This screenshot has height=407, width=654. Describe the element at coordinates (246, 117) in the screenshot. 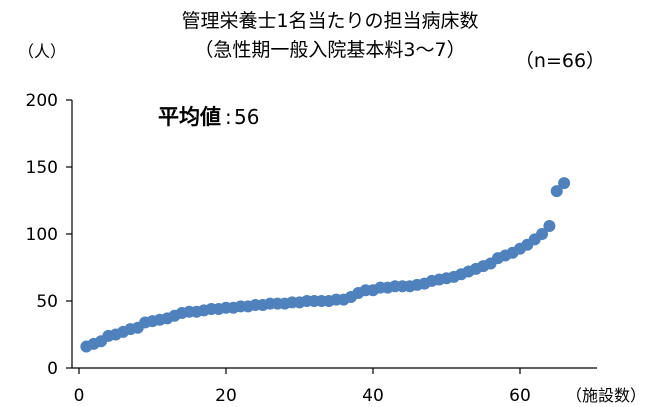

I see `mean-value: 56` at that location.